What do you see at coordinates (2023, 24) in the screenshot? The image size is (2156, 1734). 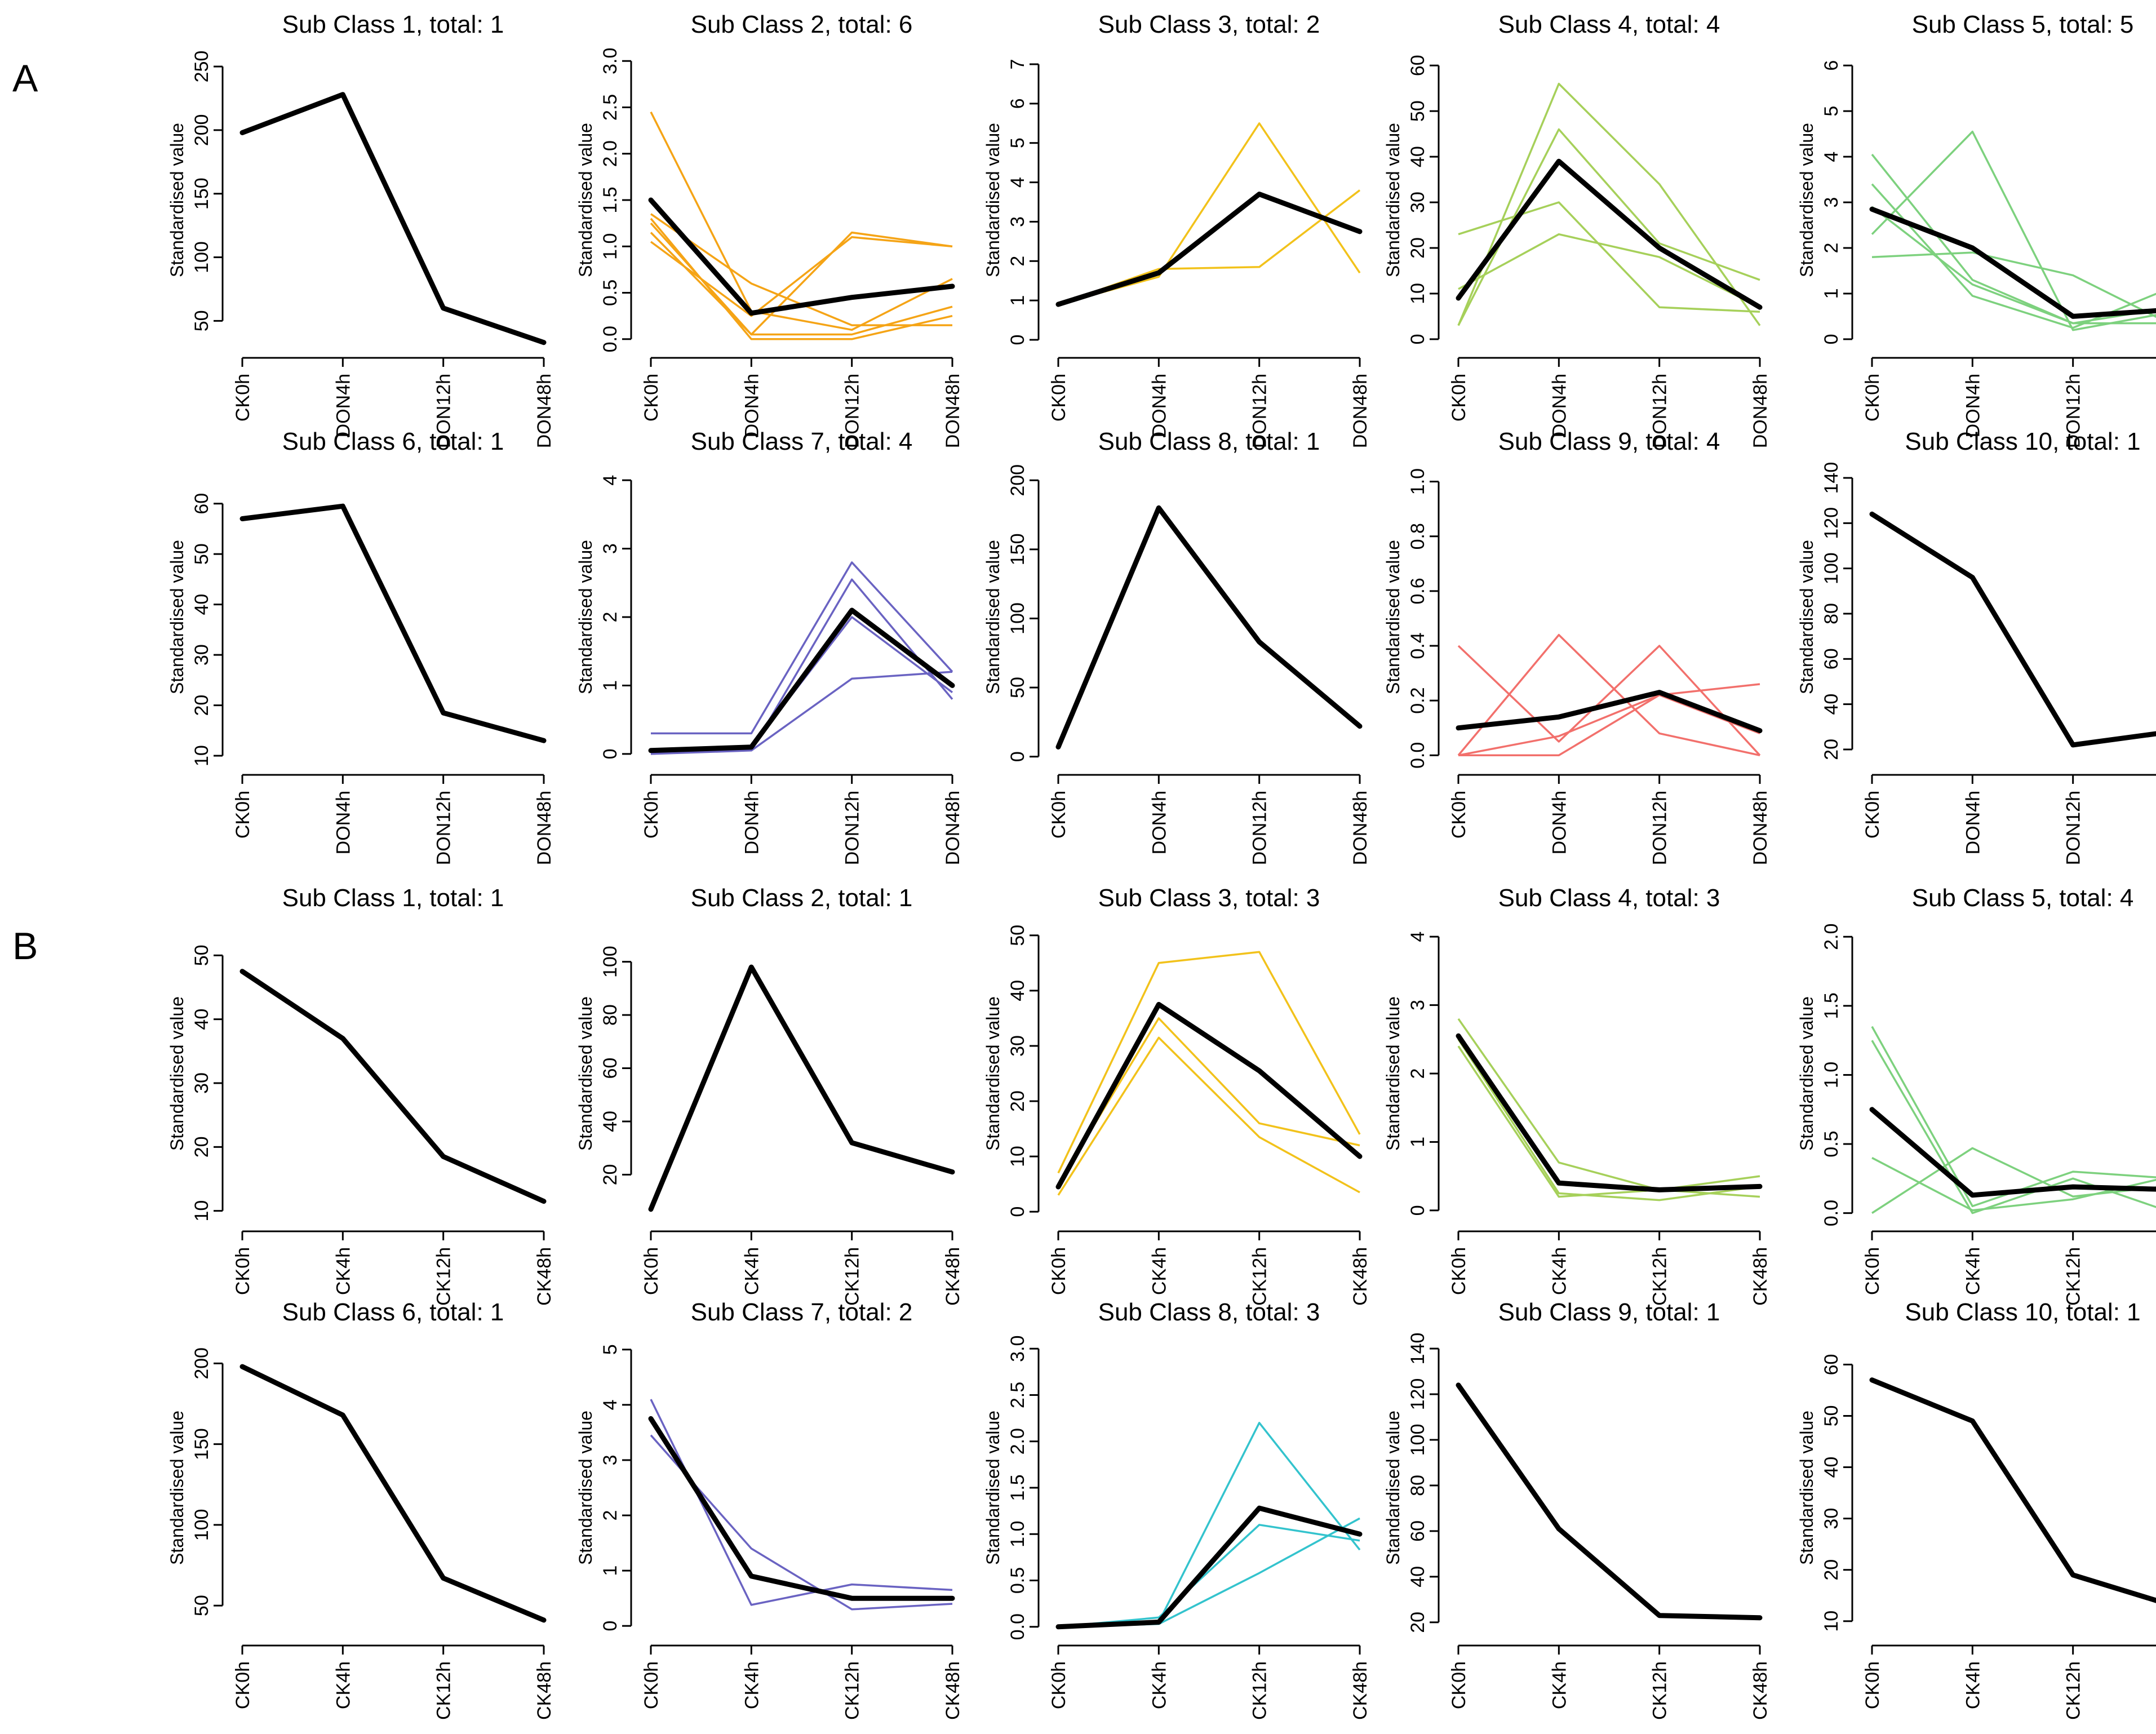 I see `chart-title: Sub Class 5, total: 5` at bounding box center [2023, 24].